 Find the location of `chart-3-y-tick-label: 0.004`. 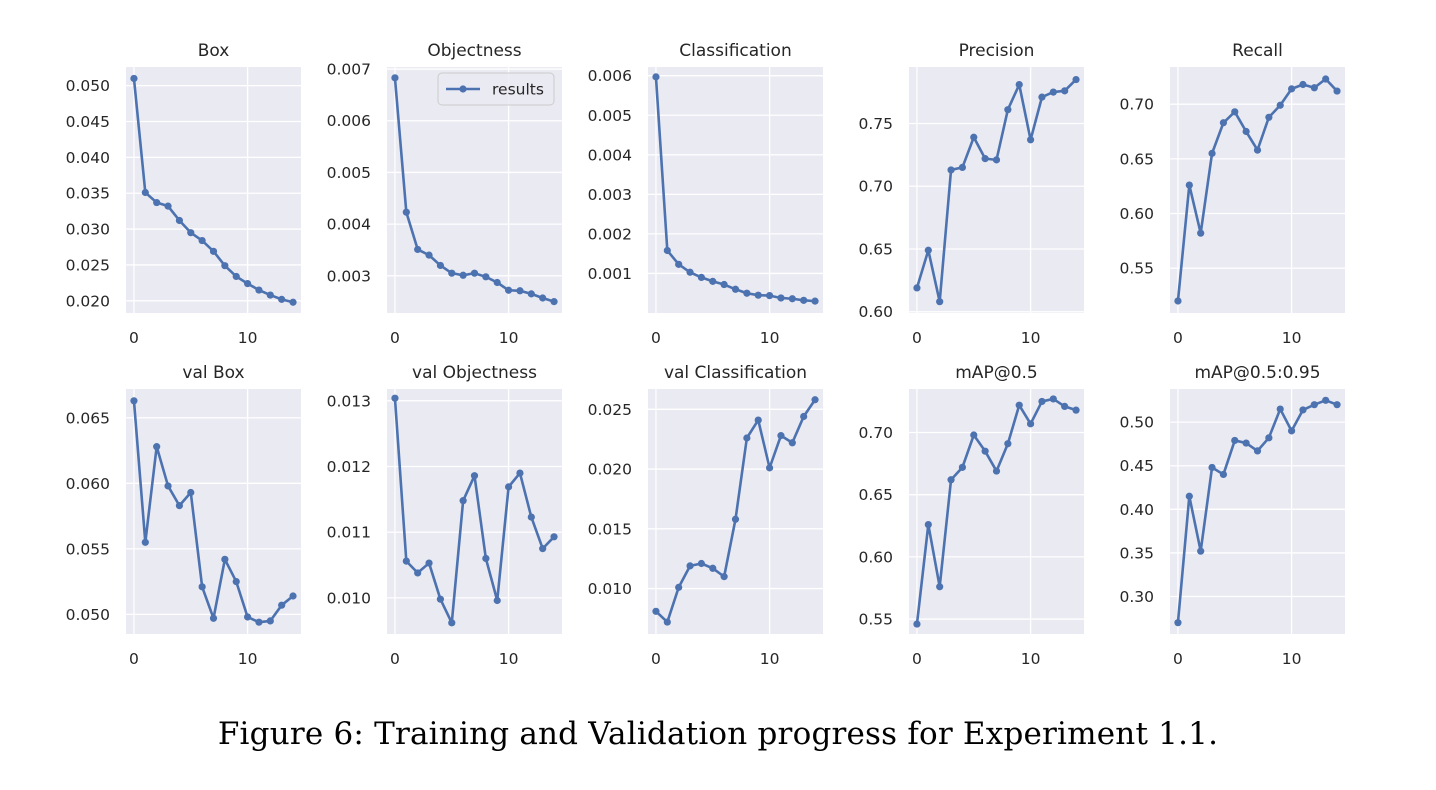

chart-3-y-tick-label: 0.004 is located at coordinates (610, 155).